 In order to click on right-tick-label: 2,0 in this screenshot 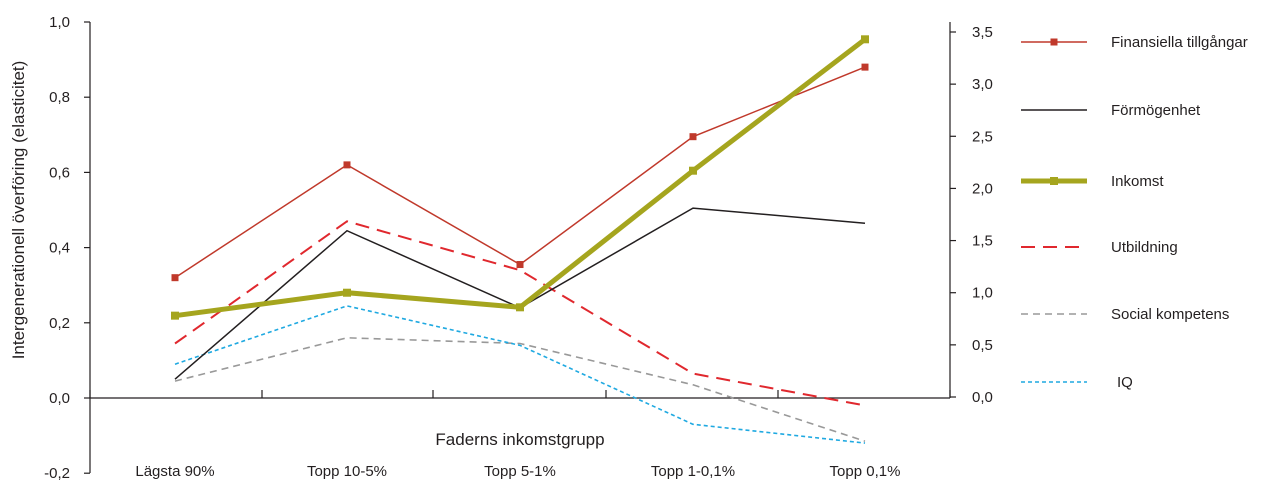, I will do `click(982, 188)`.